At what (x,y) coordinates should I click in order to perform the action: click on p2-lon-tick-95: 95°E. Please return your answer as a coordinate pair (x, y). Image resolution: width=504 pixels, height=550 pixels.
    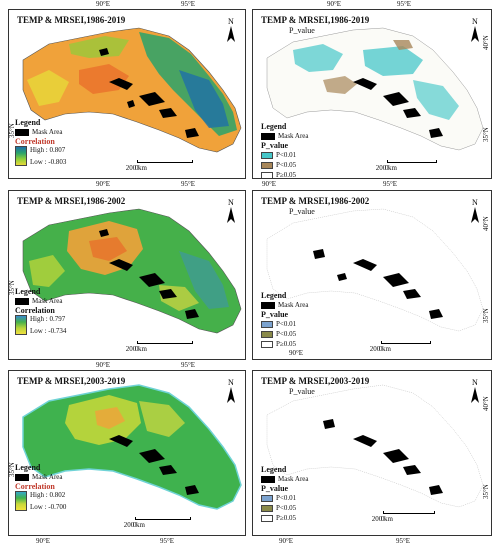
    Looking at the image, I should click on (390, 184).